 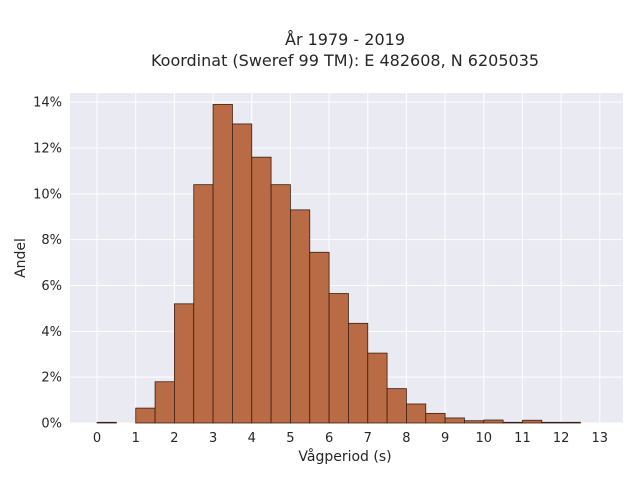 I want to click on x-tick-label: 7, so click(x=368, y=438).